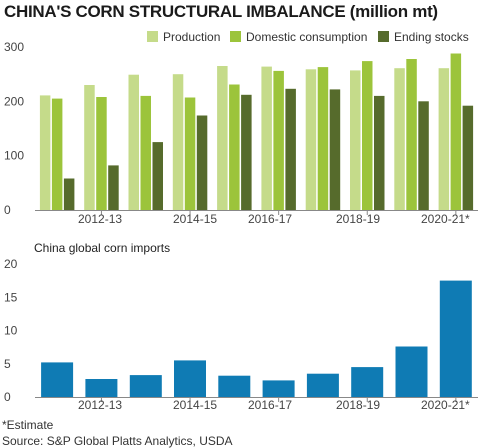  What do you see at coordinates (11, 331) in the screenshot?
I see `y-tick-label-bottom: 10` at bounding box center [11, 331].